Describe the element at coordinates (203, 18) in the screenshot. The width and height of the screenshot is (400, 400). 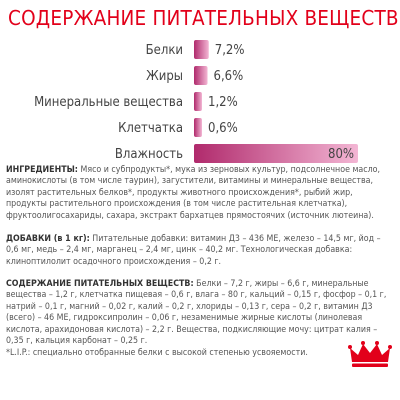
I see `page-title: СОДЕРЖАНИЕ ПИТАТЕЛЬНЫХ ВЕЩЕСТВ` at that location.